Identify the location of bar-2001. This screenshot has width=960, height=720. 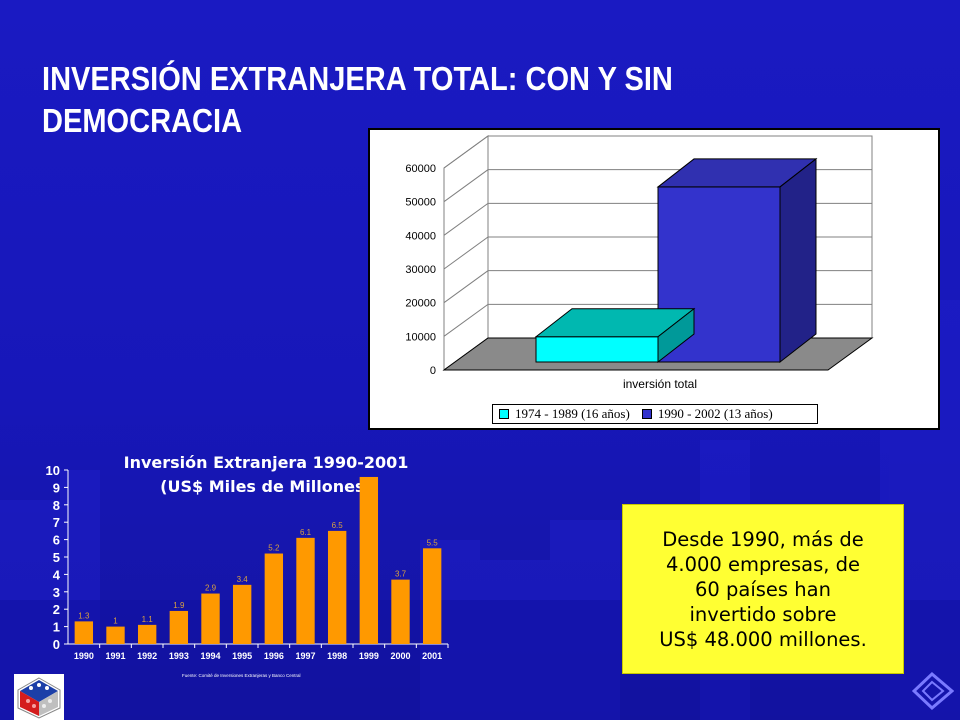
(432, 596).